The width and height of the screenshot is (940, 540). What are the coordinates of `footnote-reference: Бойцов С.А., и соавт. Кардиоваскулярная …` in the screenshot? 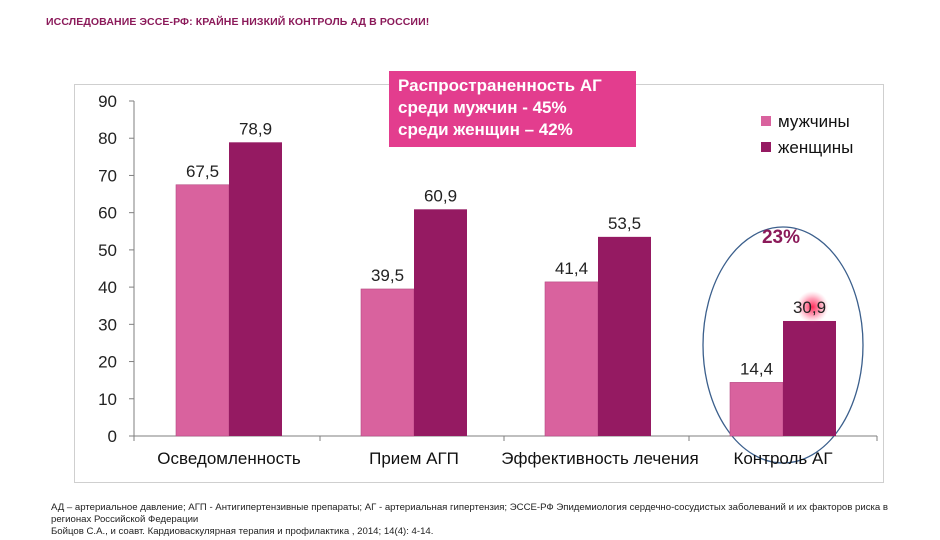 It's located at (242, 531).